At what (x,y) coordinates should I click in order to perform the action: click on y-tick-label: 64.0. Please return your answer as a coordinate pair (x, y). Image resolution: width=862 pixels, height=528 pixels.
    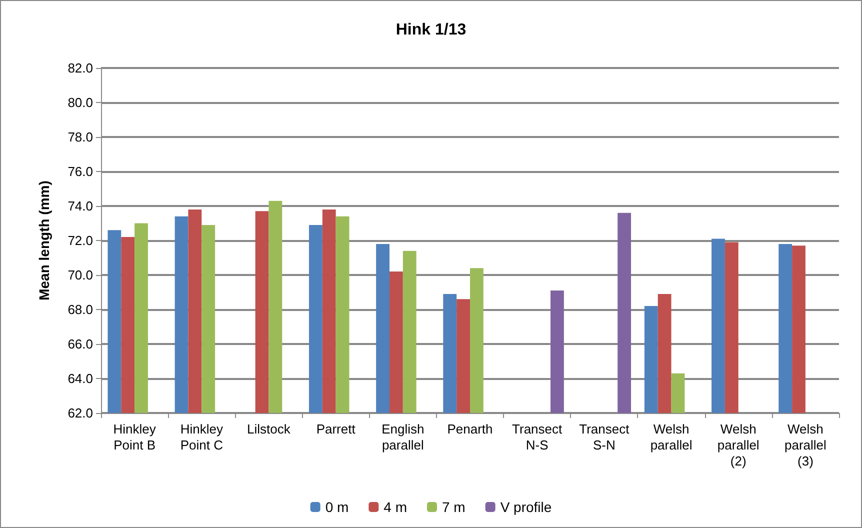
    Looking at the image, I should click on (80, 378).